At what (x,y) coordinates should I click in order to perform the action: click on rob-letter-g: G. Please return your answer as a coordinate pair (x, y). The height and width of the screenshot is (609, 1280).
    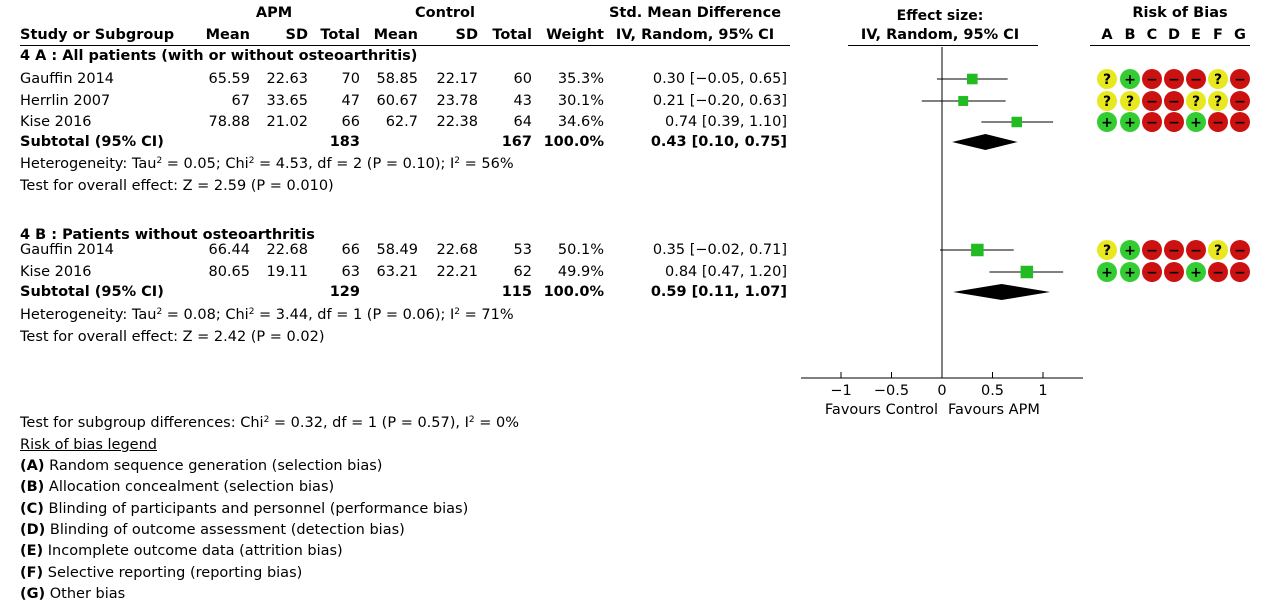
    Looking at the image, I should click on (1240, 35).